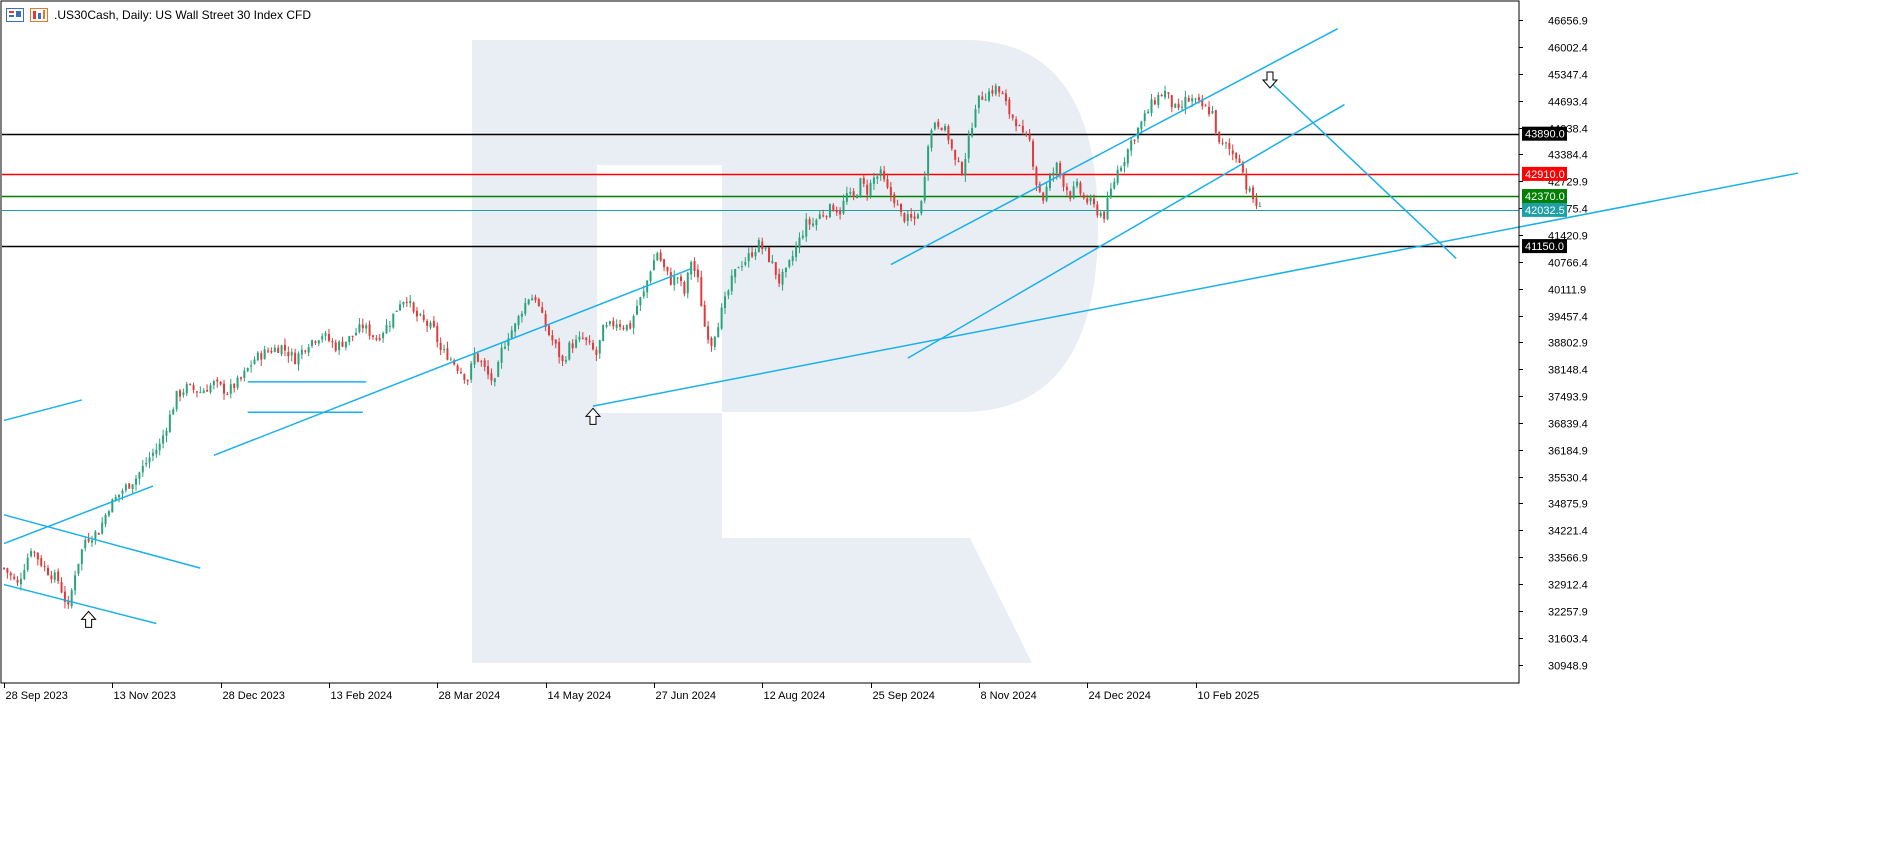  What do you see at coordinates (1568, 22) in the screenshot?
I see `y-tick-label: 46656.9` at bounding box center [1568, 22].